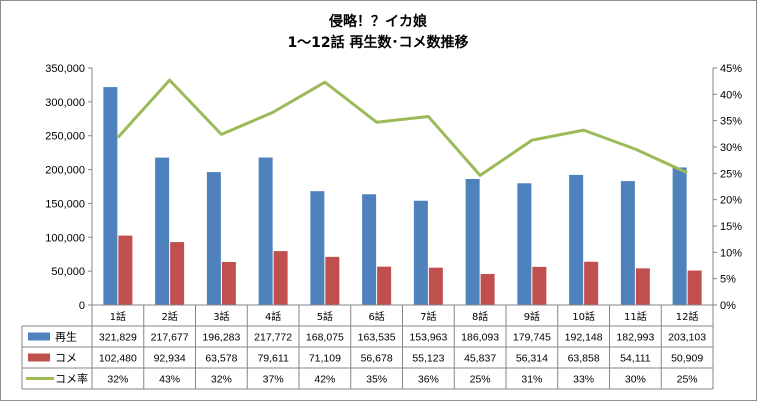 This screenshot has width=757, height=401. What do you see at coordinates (435, 286) in the screenshot?
I see `bar-7-comments` at bounding box center [435, 286].